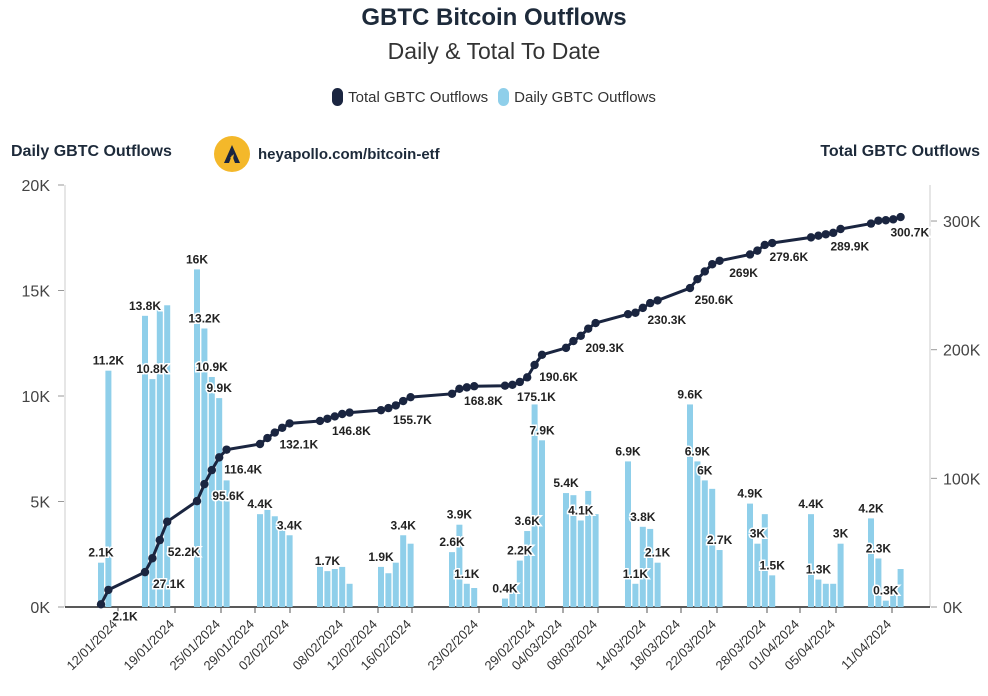 This screenshot has width=988, height=696. I want to click on line-data-label: 279.6K, so click(788, 257).